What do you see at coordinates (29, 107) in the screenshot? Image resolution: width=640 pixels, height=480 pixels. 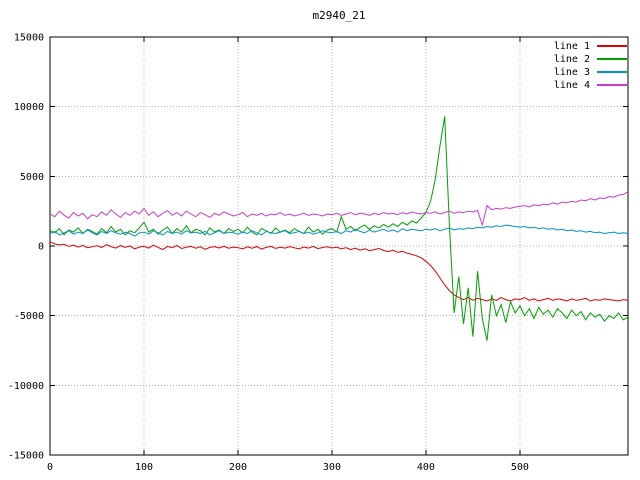 I see `y-tick-label: 10000` at bounding box center [29, 107].